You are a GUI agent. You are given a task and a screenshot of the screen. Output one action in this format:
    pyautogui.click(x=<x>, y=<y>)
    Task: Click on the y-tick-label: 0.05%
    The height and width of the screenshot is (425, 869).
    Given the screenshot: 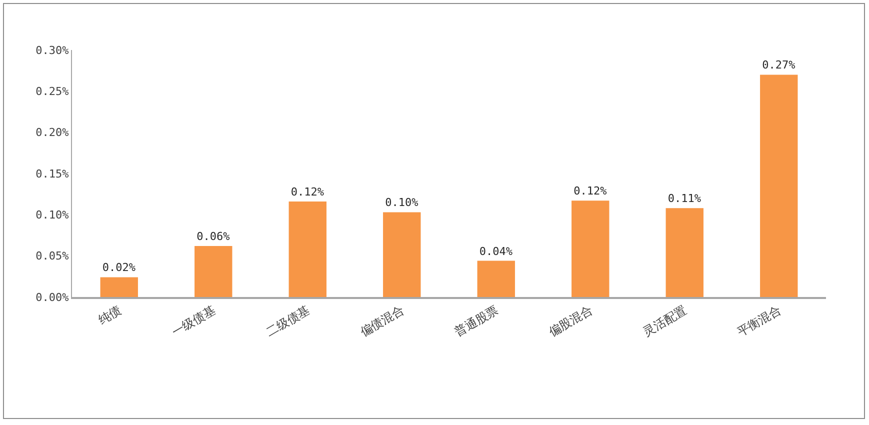 What is the action you would take?
    pyautogui.click(x=53, y=256)
    